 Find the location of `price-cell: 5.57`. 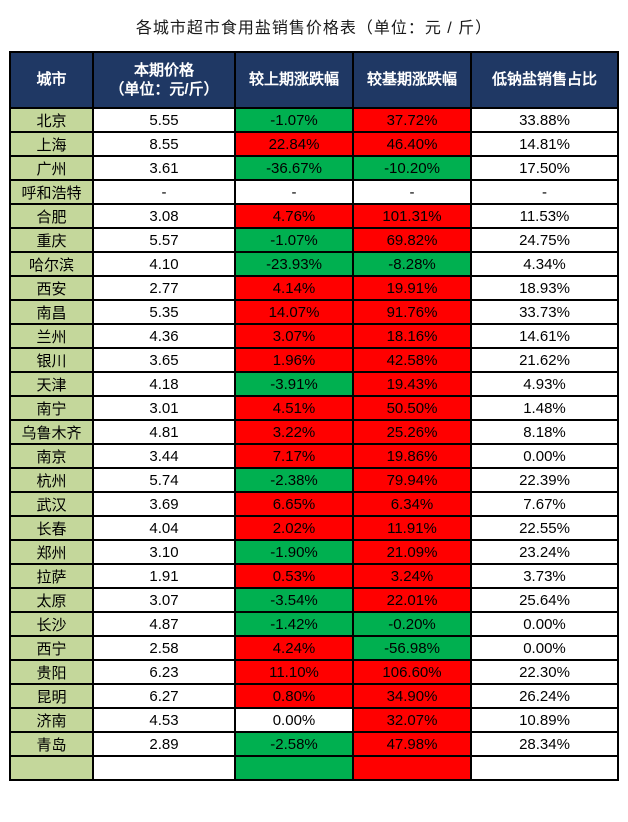

price-cell: 5.57 is located at coordinates (164, 240).